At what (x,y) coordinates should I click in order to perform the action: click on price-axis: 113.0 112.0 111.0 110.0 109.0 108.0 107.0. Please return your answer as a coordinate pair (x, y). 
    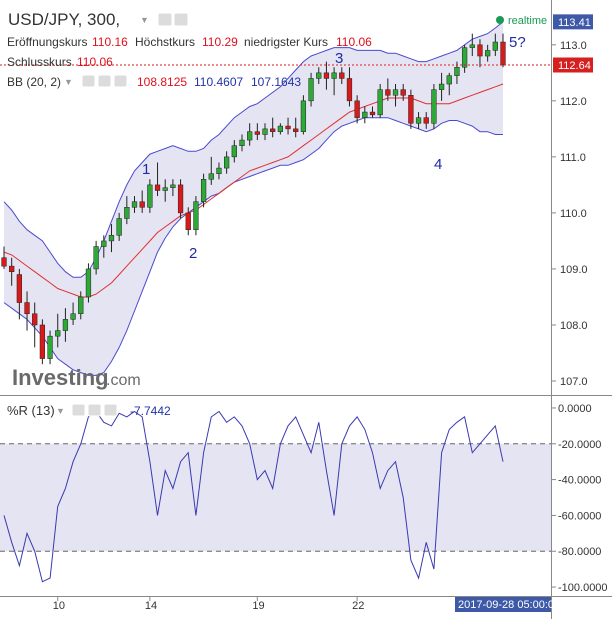
    Looking at the image, I should click on (569, 214).